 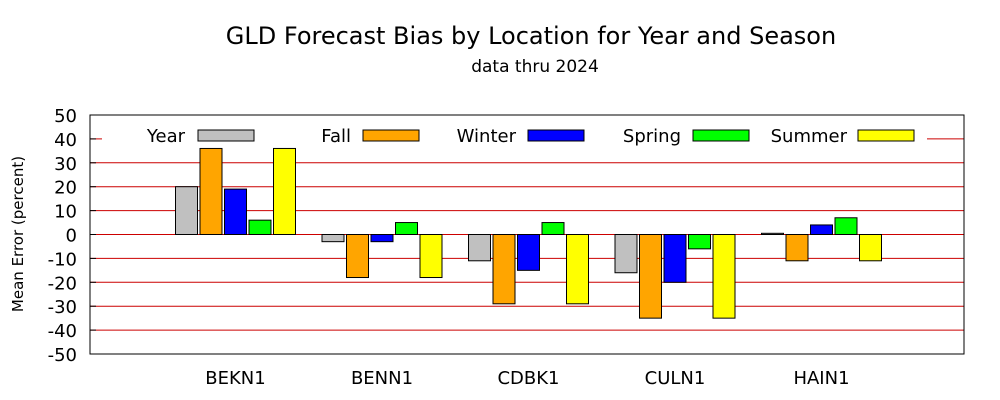 What do you see at coordinates (577, 269) in the screenshot?
I see `bar-cdbk1-summer` at bounding box center [577, 269].